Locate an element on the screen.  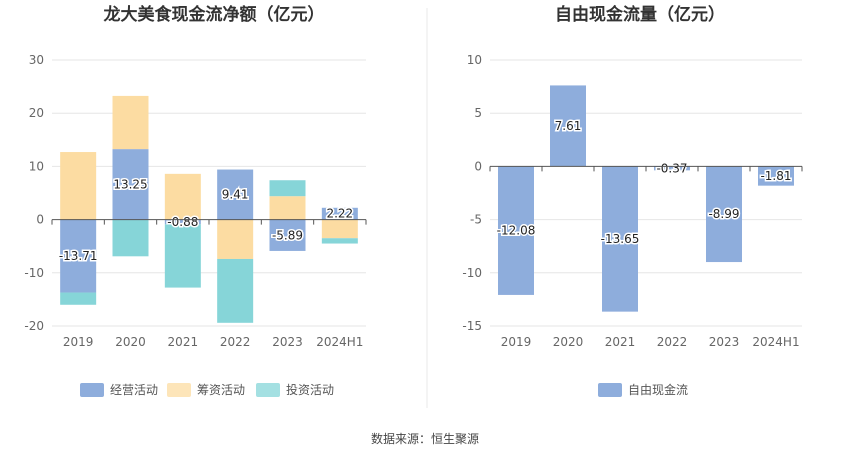
data-label: 7.61 is located at coordinates (568, 126).